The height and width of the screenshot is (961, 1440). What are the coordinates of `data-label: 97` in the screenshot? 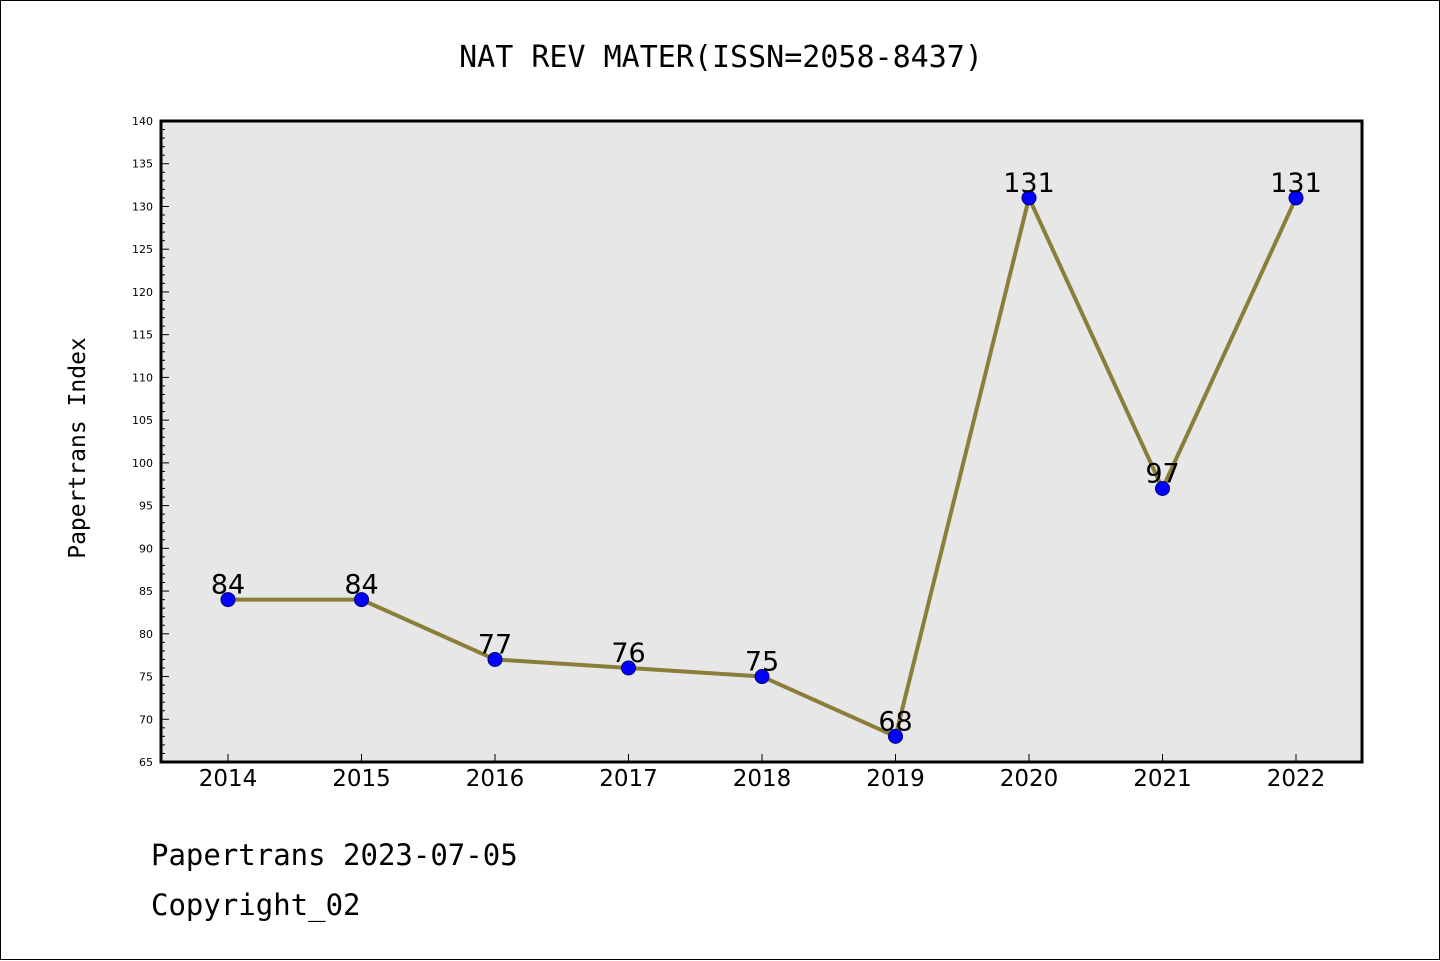 It's located at (1162, 474).